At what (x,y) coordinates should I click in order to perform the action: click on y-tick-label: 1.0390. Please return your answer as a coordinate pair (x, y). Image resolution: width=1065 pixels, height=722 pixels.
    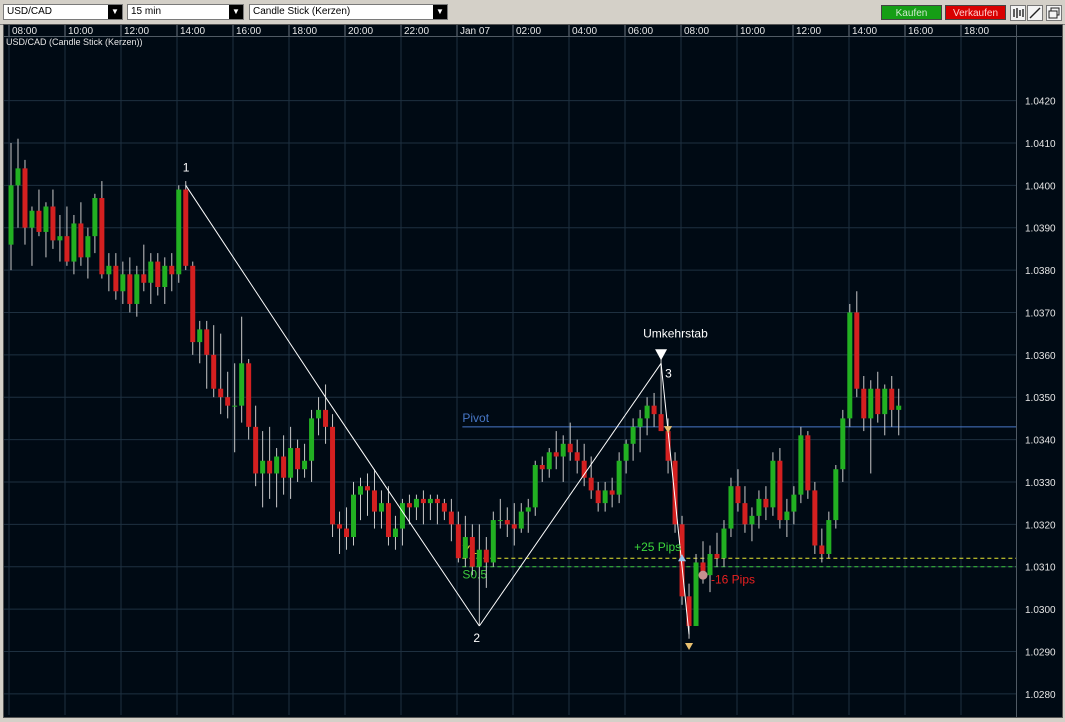
    Looking at the image, I should click on (1040, 229).